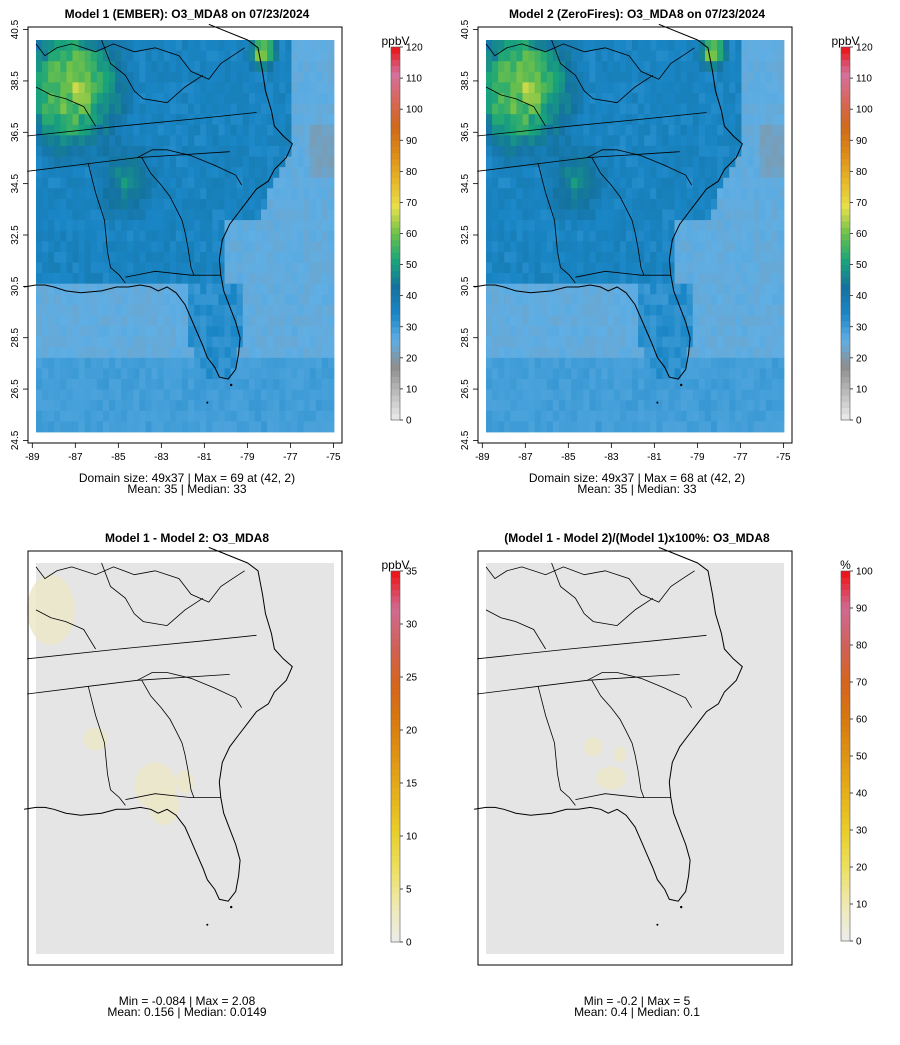 Image resolution: width=900 pixels, height=1045 pixels. I want to click on coastline, so click(158, 201).